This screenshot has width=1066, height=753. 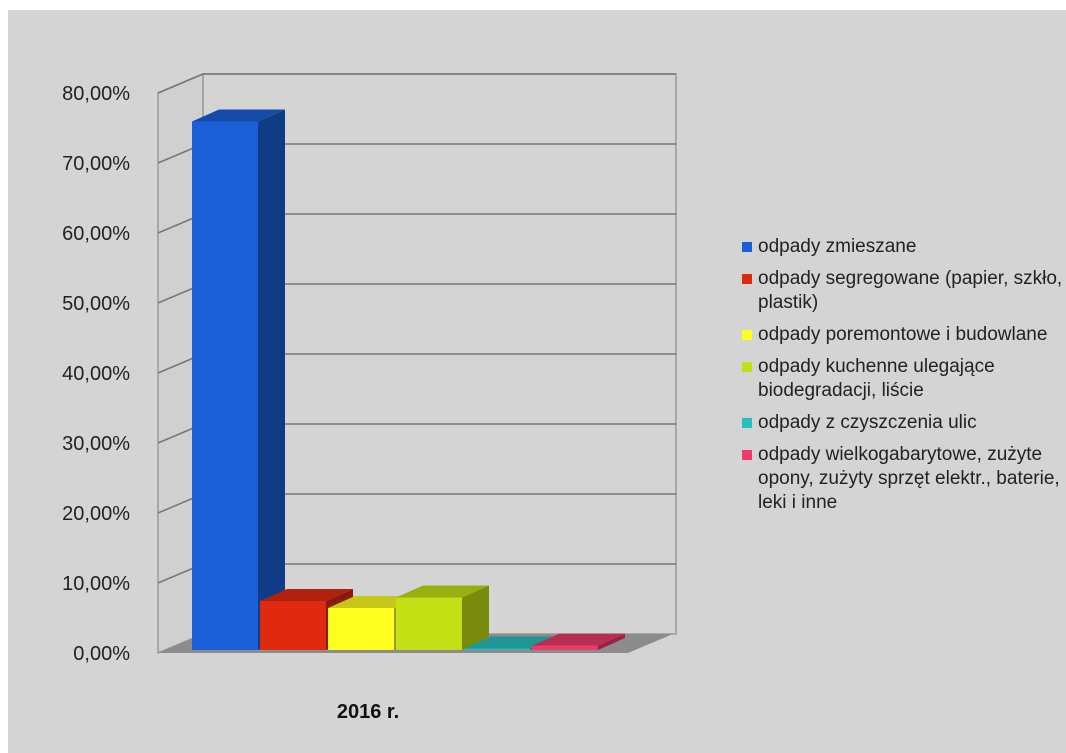 What do you see at coordinates (180, 83) in the screenshot?
I see `gridline-side` at bounding box center [180, 83].